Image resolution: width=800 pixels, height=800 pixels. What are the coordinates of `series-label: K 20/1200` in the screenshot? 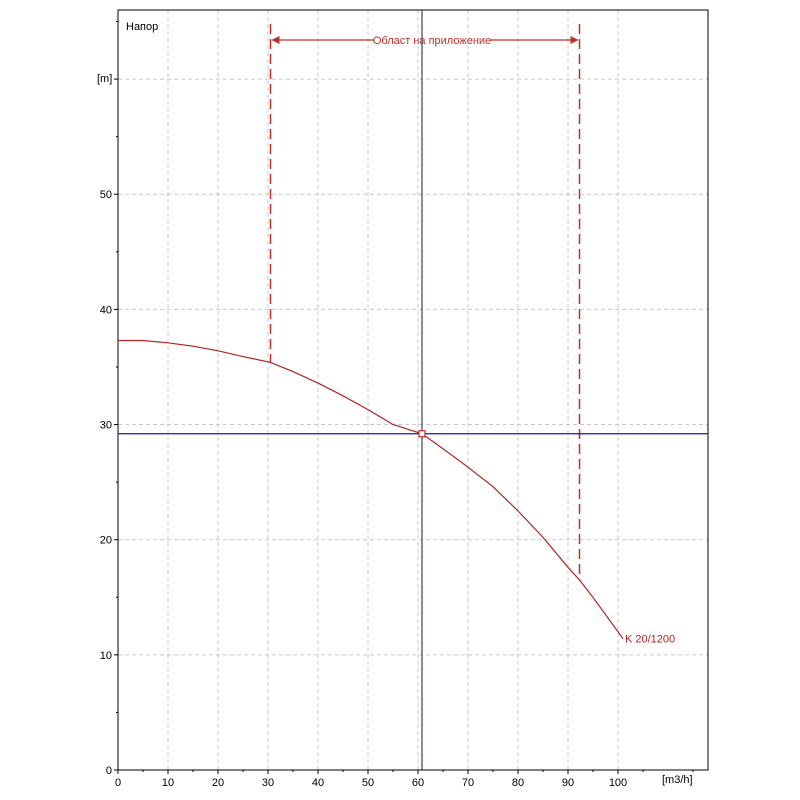 It's located at (650, 640).